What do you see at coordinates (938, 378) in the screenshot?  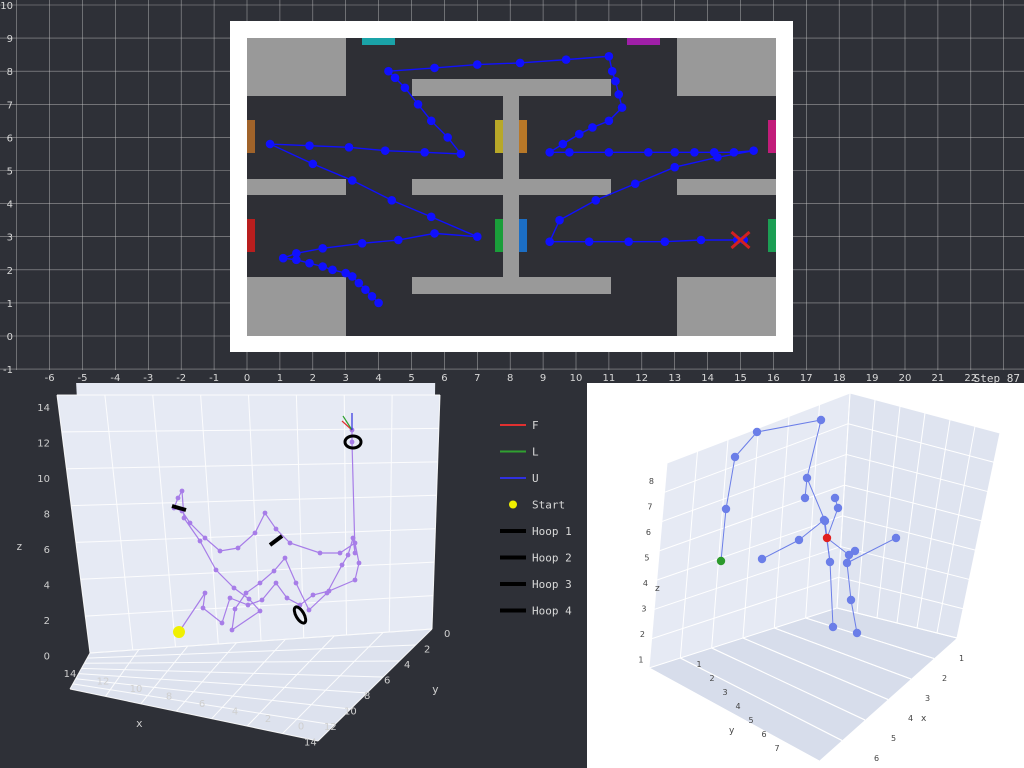 I see `x-tick-label: 21` at bounding box center [938, 378].